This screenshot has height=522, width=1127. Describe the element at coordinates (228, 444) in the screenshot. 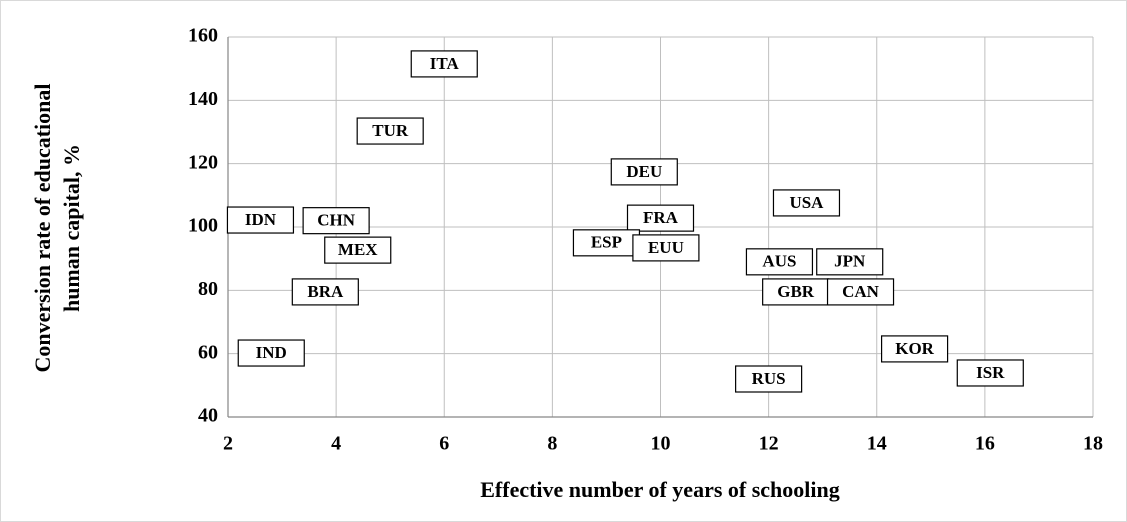

I see `x-tick-label: 2` at that location.